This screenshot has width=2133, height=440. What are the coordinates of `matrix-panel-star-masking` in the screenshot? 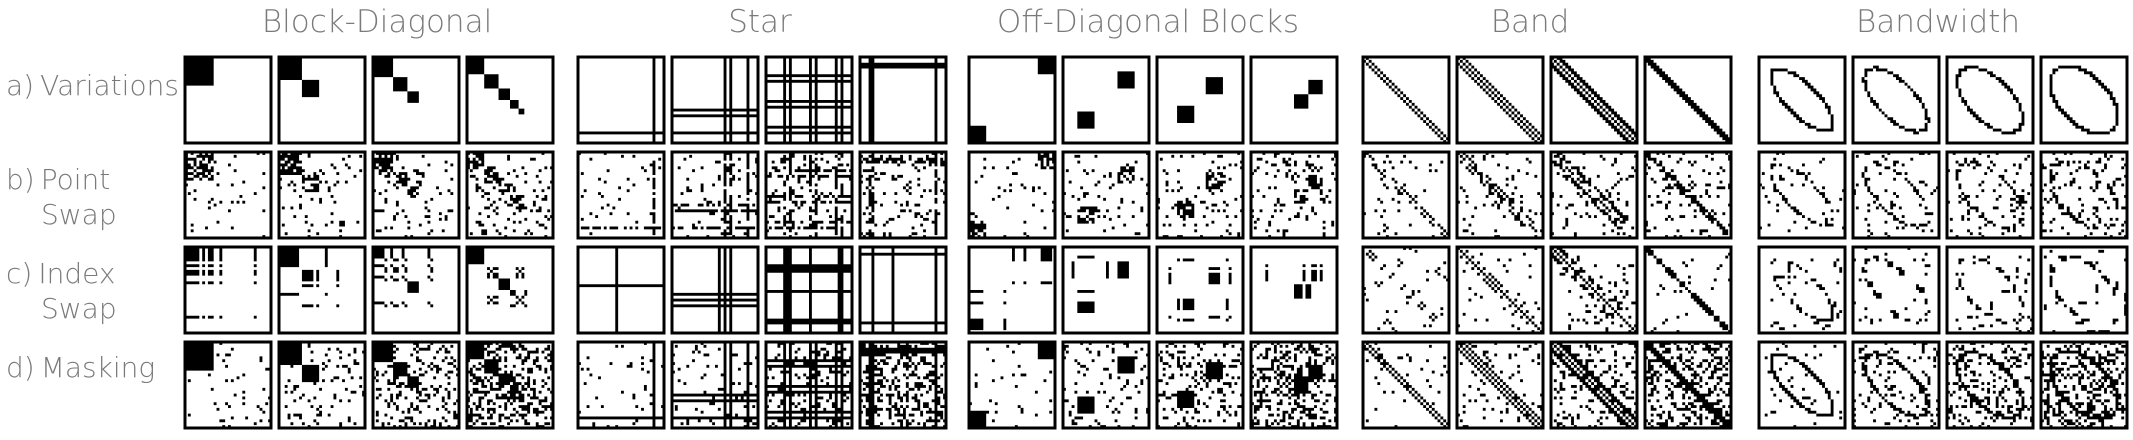 It's located at (809, 385).